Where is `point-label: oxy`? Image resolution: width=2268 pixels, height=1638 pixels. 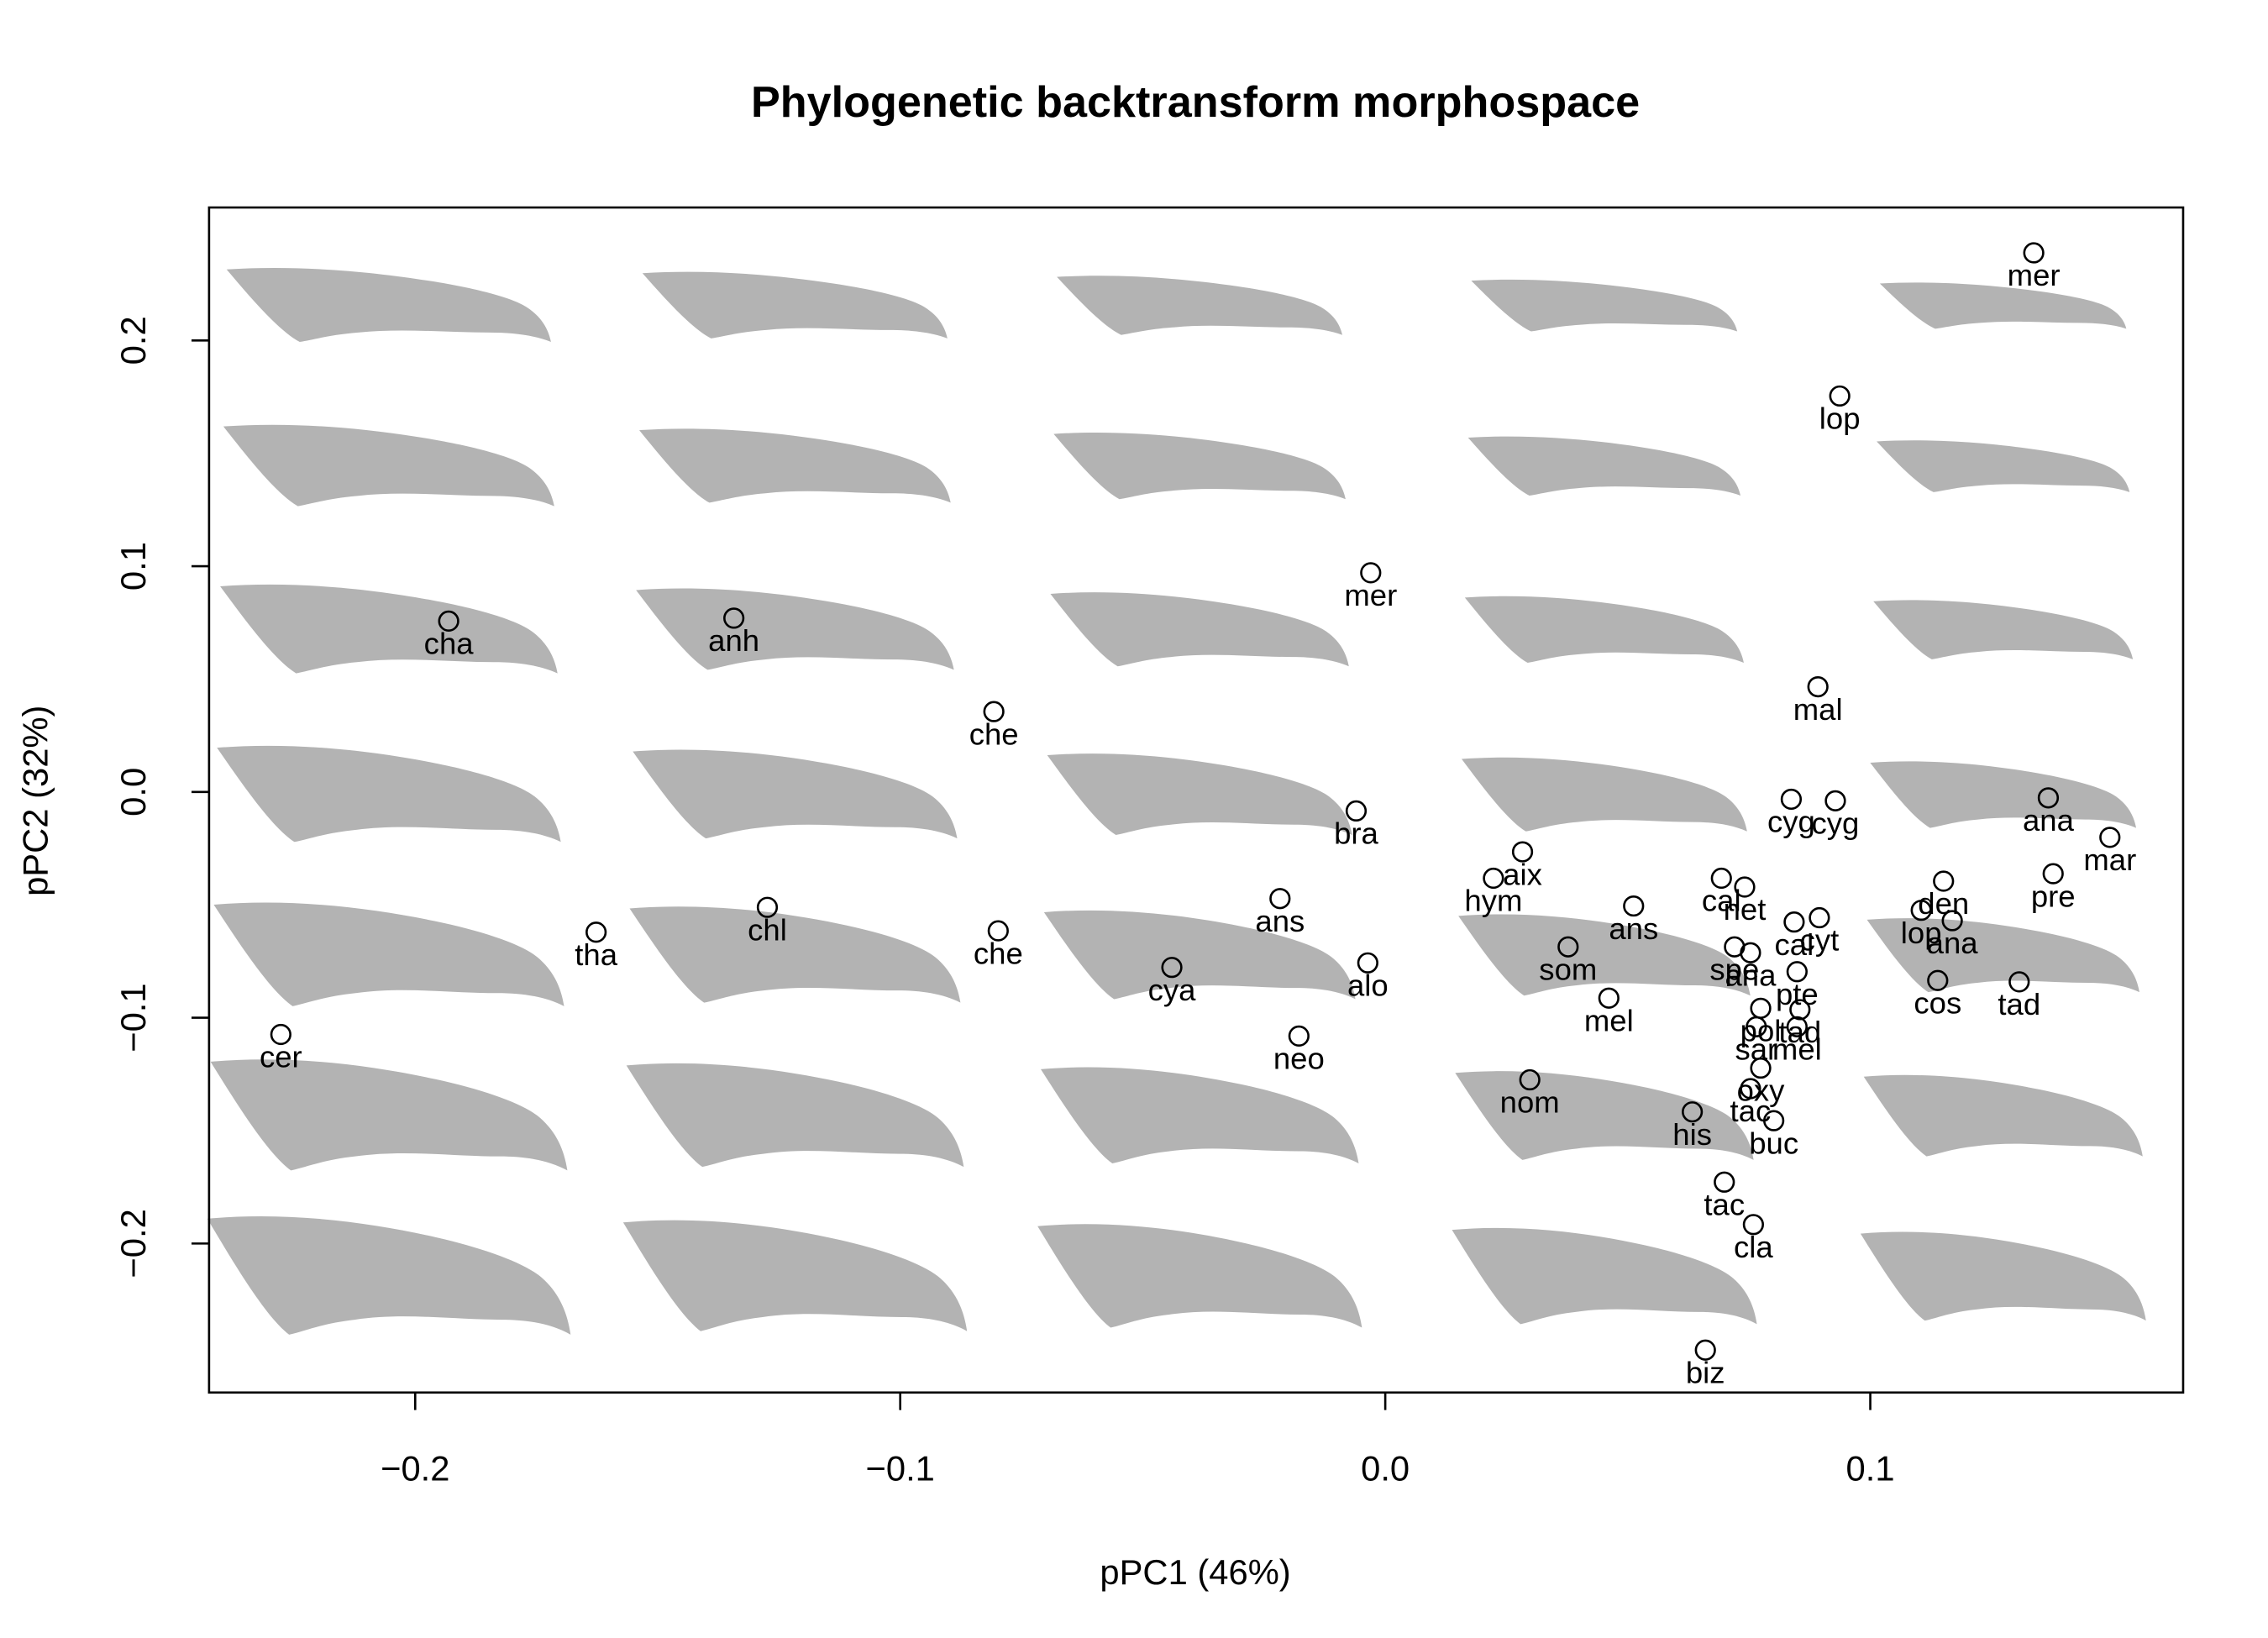
point-label: oxy is located at coordinates (1761, 1091).